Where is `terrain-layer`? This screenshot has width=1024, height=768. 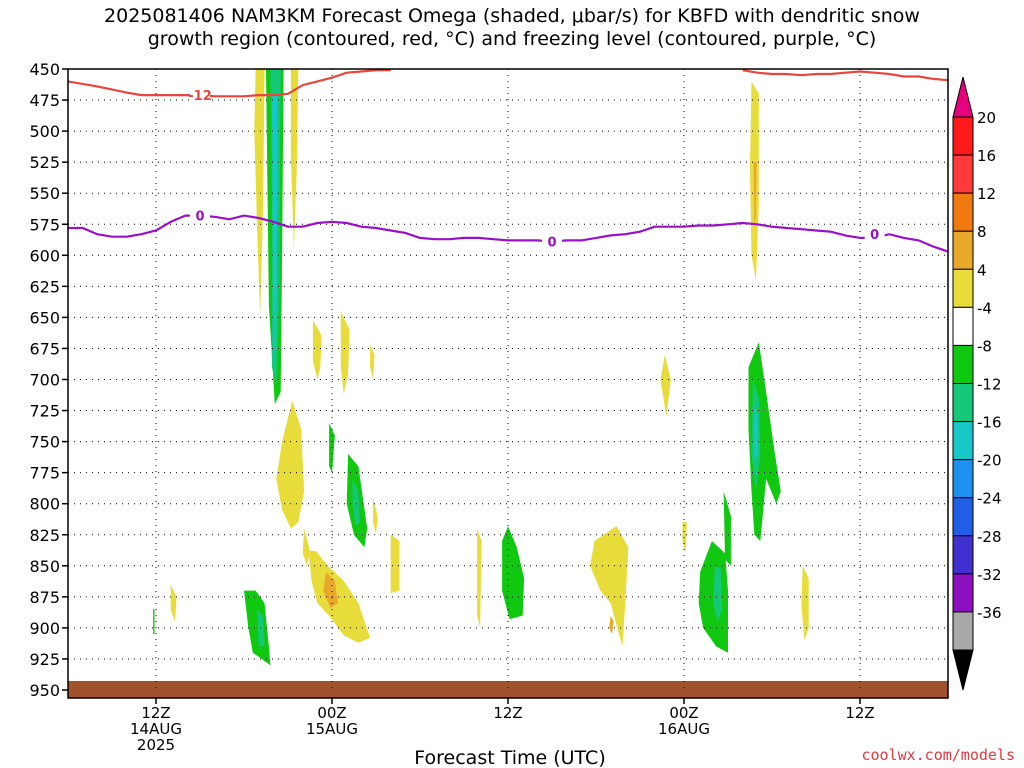 terrain-layer is located at coordinates (508, 689).